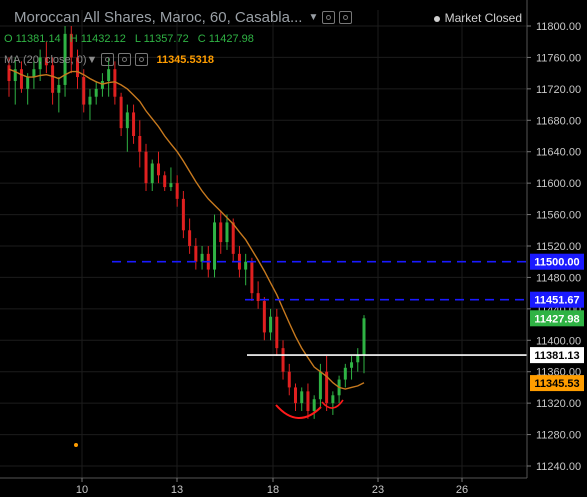 This screenshot has width=587, height=497. Describe the element at coordinates (436, 18) in the screenshot. I see `status-dot-icon` at that location.